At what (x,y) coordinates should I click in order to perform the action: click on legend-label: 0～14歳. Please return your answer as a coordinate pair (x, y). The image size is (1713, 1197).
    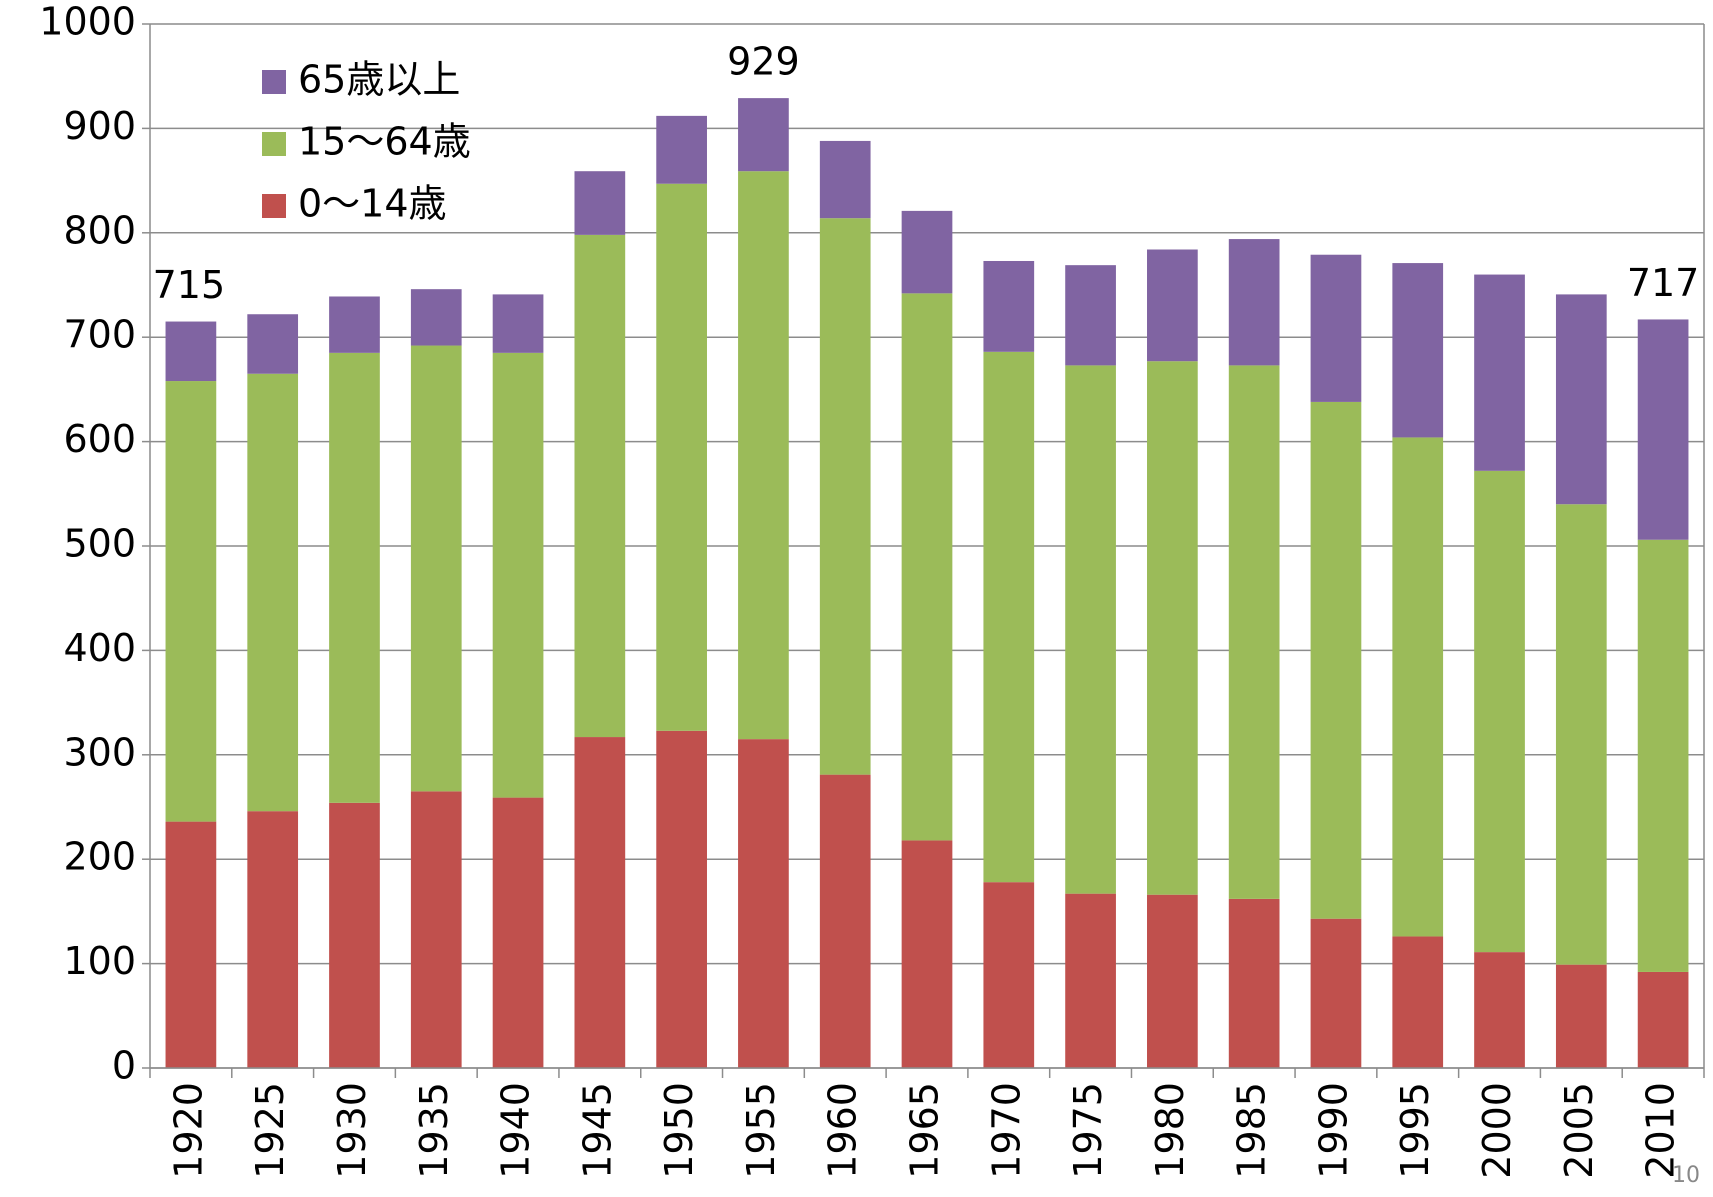
    Looking at the image, I should click on (372, 204).